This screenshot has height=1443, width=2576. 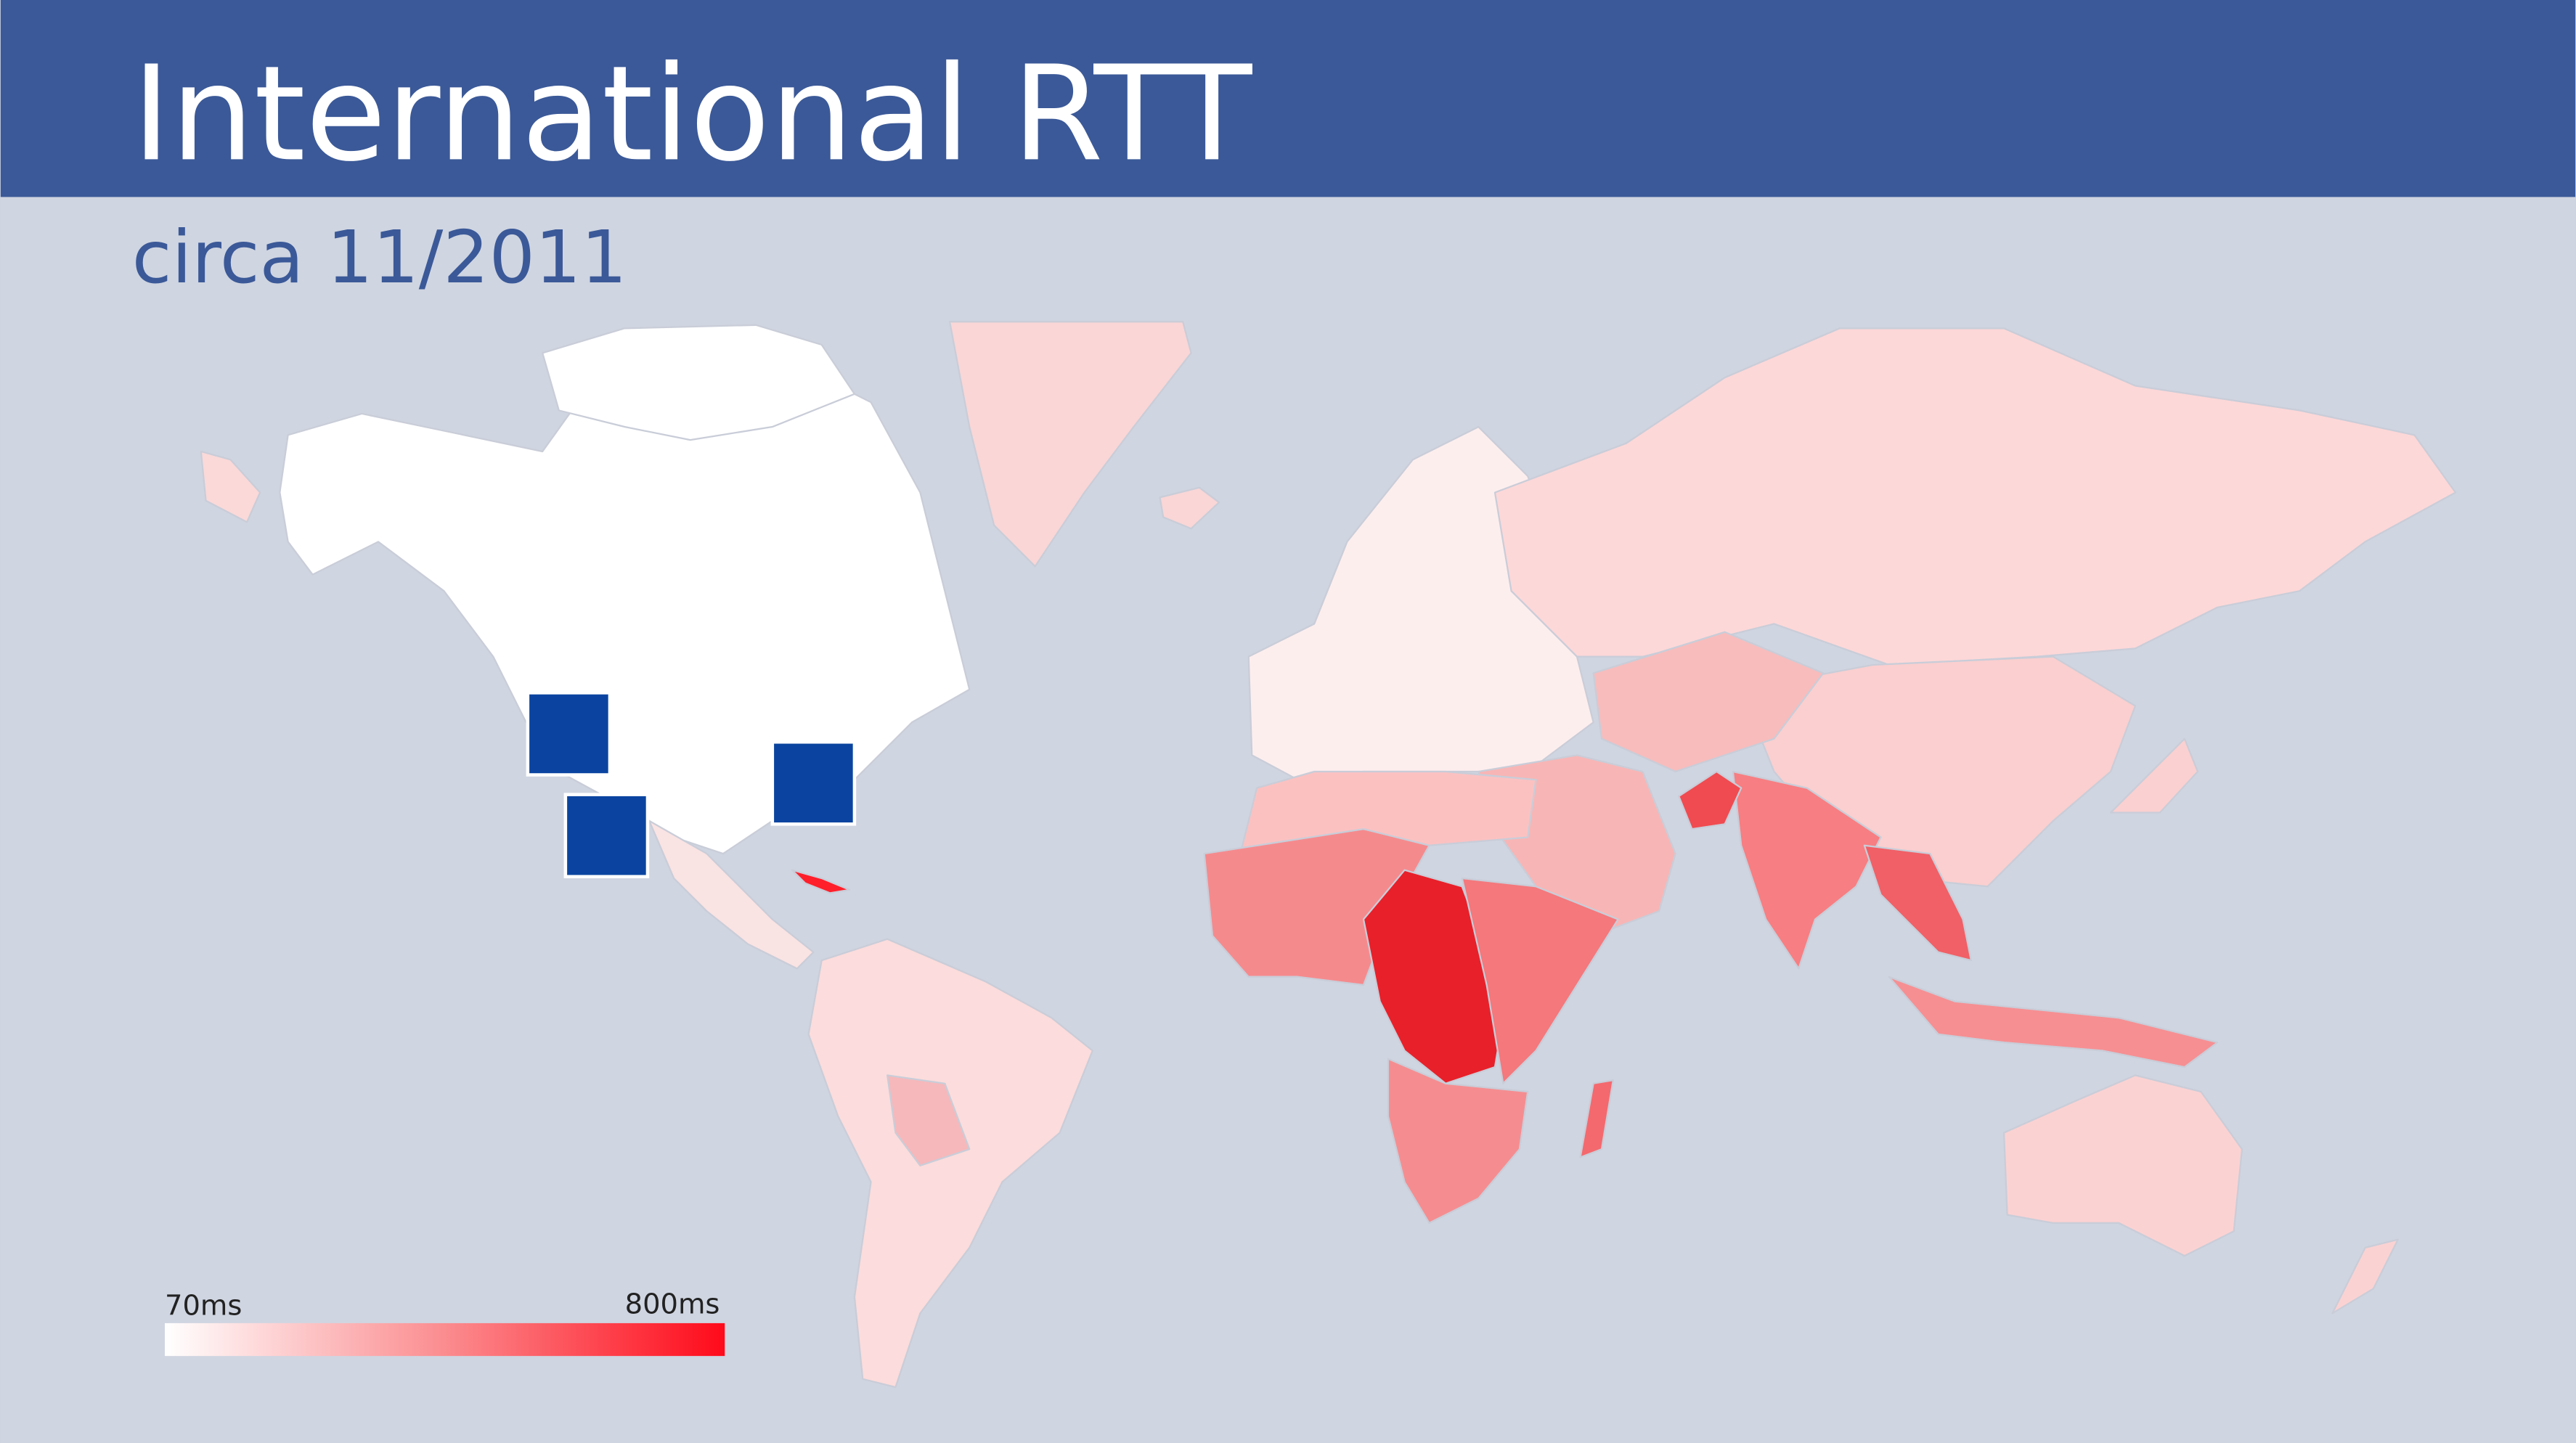 What do you see at coordinates (699, 382) in the screenshot?
I see `arctic-islands` at bounding box center [699, 382].